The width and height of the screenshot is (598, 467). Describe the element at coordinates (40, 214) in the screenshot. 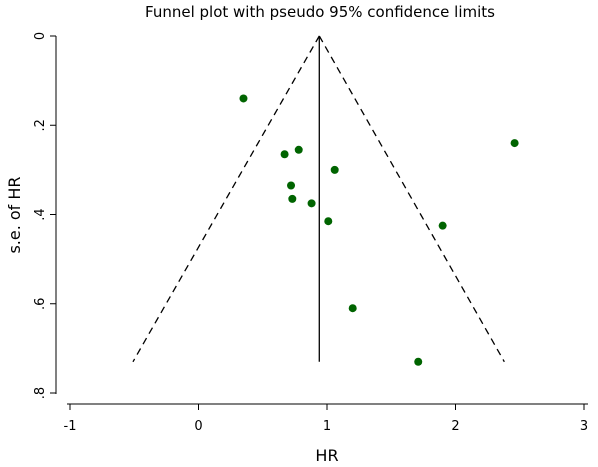

I see `y-tick-label: .4` at that location.